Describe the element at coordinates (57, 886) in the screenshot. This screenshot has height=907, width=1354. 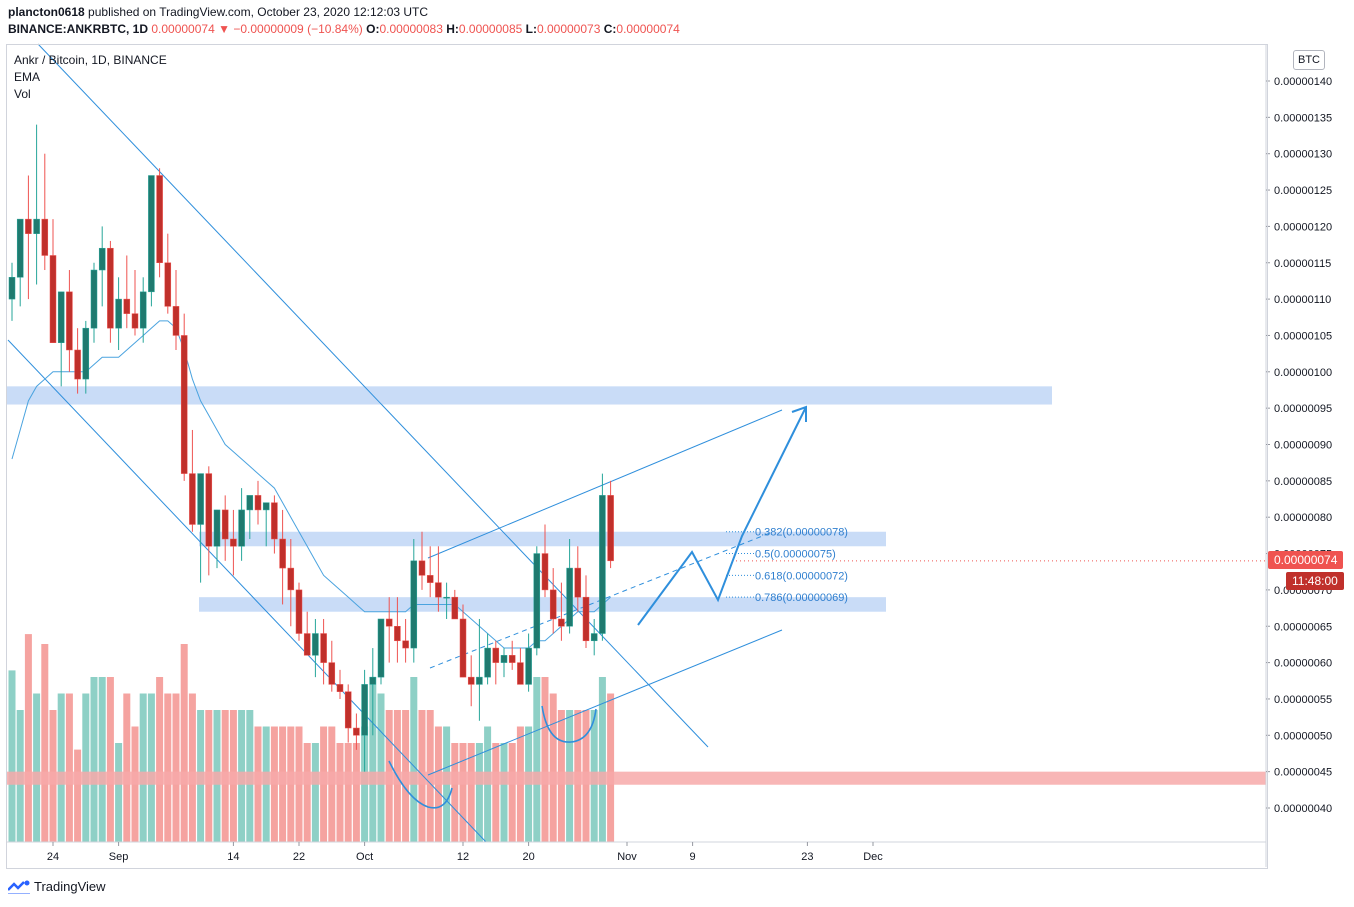
I see `tradingview-footer: TradingView` at that location.